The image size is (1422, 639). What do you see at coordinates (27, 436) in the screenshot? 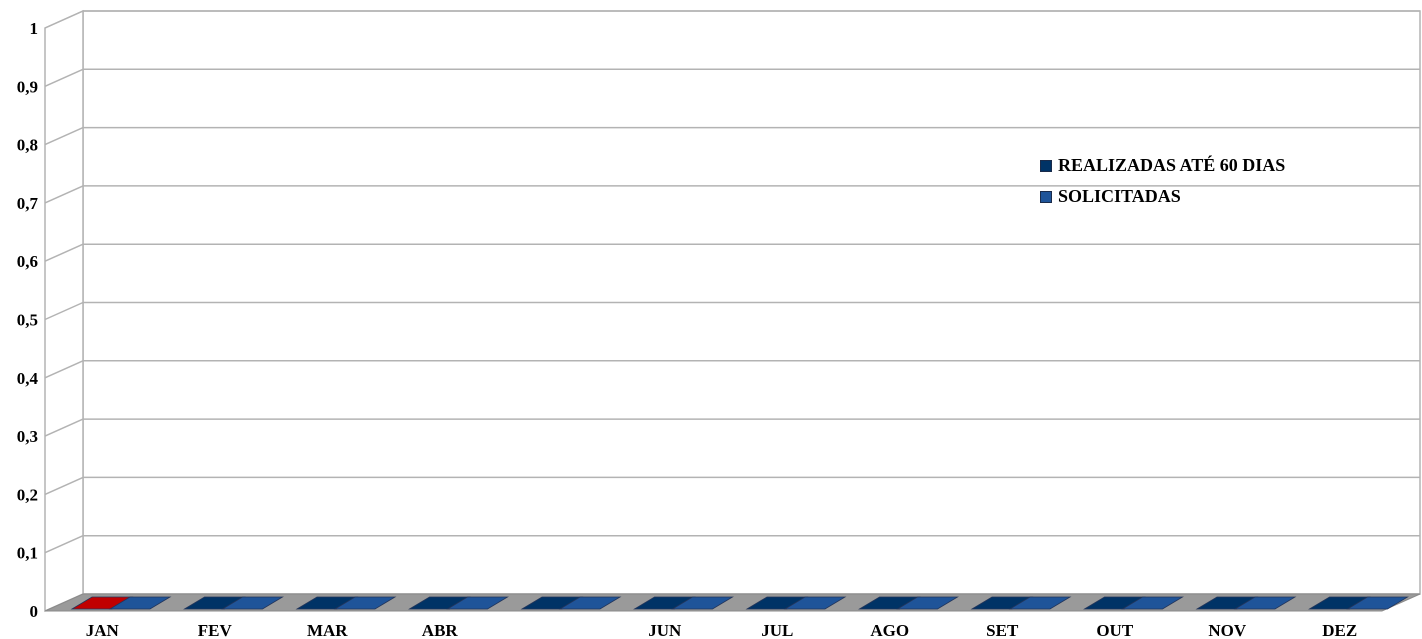
I see `y-tick-label: 0,3` at bounding box center [27, 436].